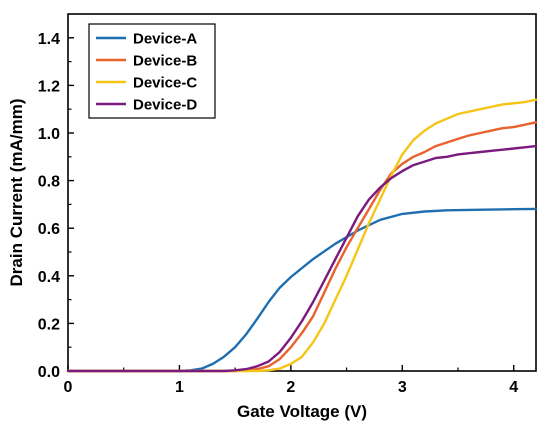 The width and height of the screenshot is (550, 428). I want to click on x-axis-label: Gate Voltage (V), so click(302, 411).